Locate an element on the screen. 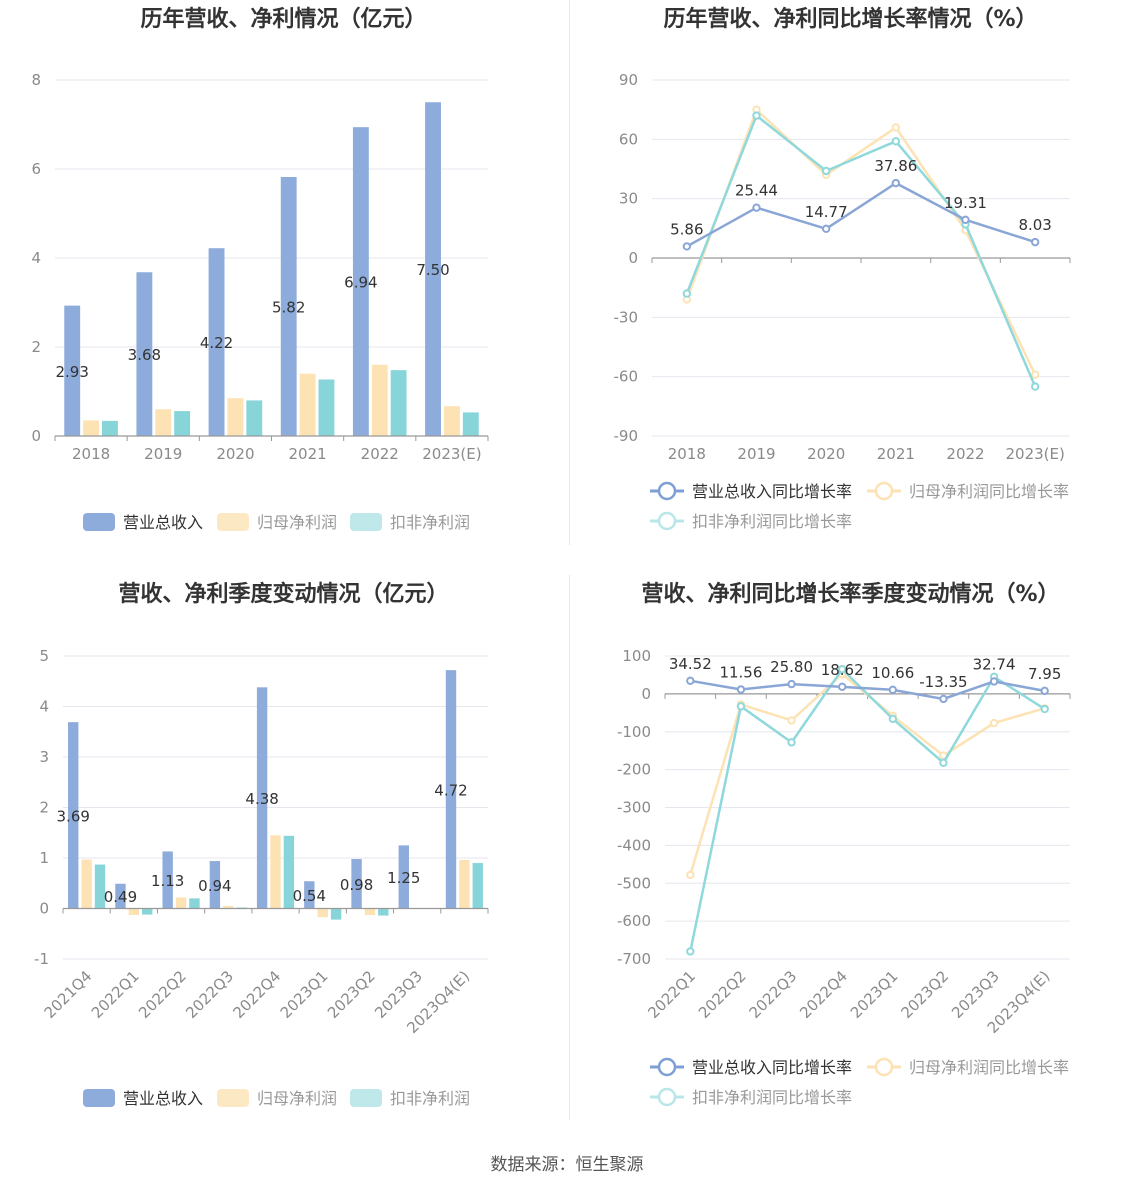 This screenshot has height=1188, width=1134. x-tick-label: 2021 is located at coordinates (307, 454).